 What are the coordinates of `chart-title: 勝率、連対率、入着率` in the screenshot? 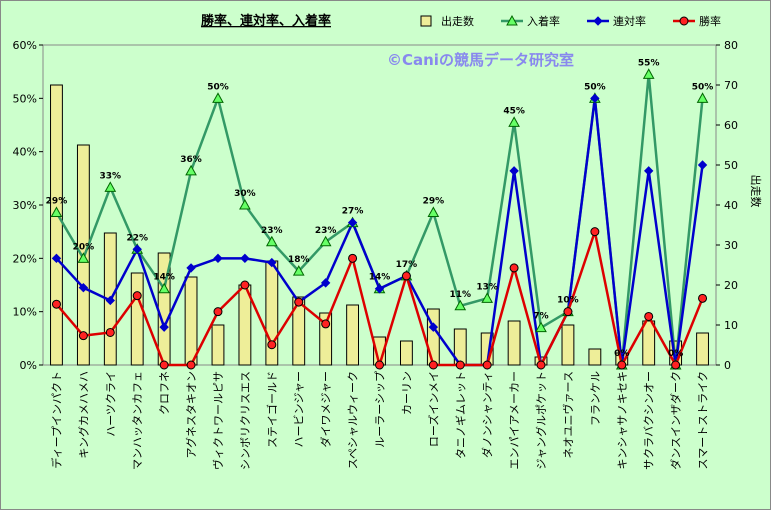 It's located at (266, 21).